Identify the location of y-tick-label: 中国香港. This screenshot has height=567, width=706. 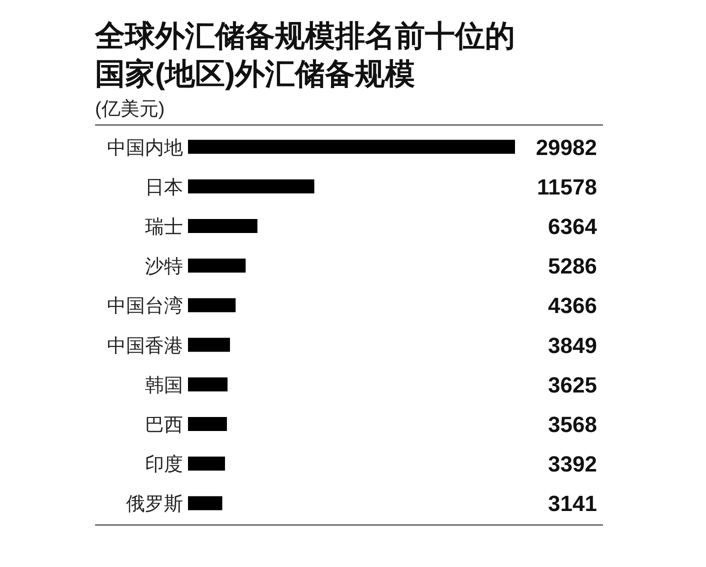
(145, 346).